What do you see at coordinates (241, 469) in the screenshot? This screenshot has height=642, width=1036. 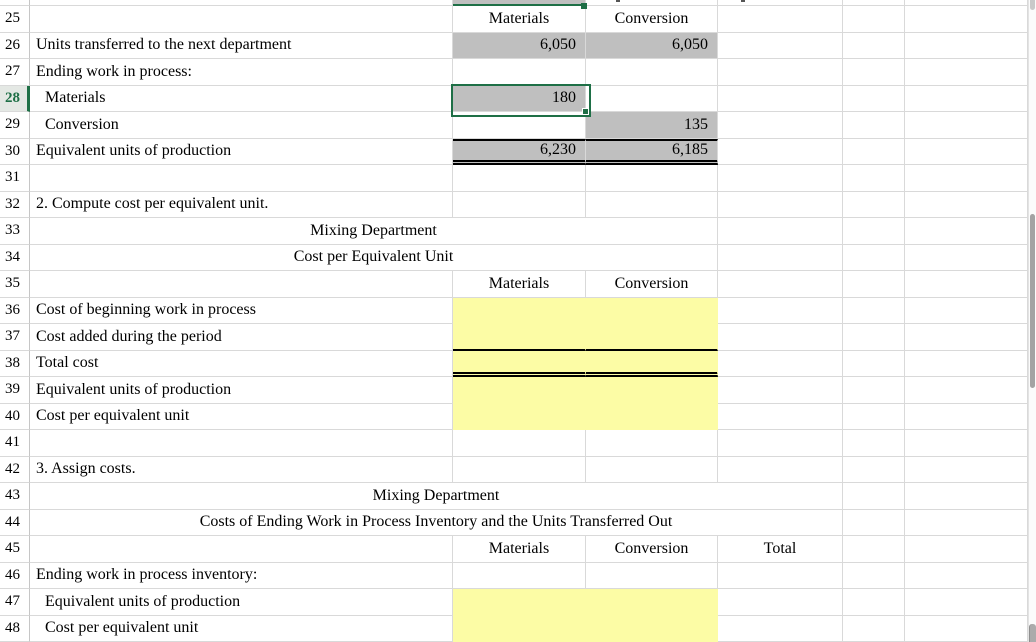 I see `cell-B42: 3. Assign costs.` at bounding box center [241, 469].